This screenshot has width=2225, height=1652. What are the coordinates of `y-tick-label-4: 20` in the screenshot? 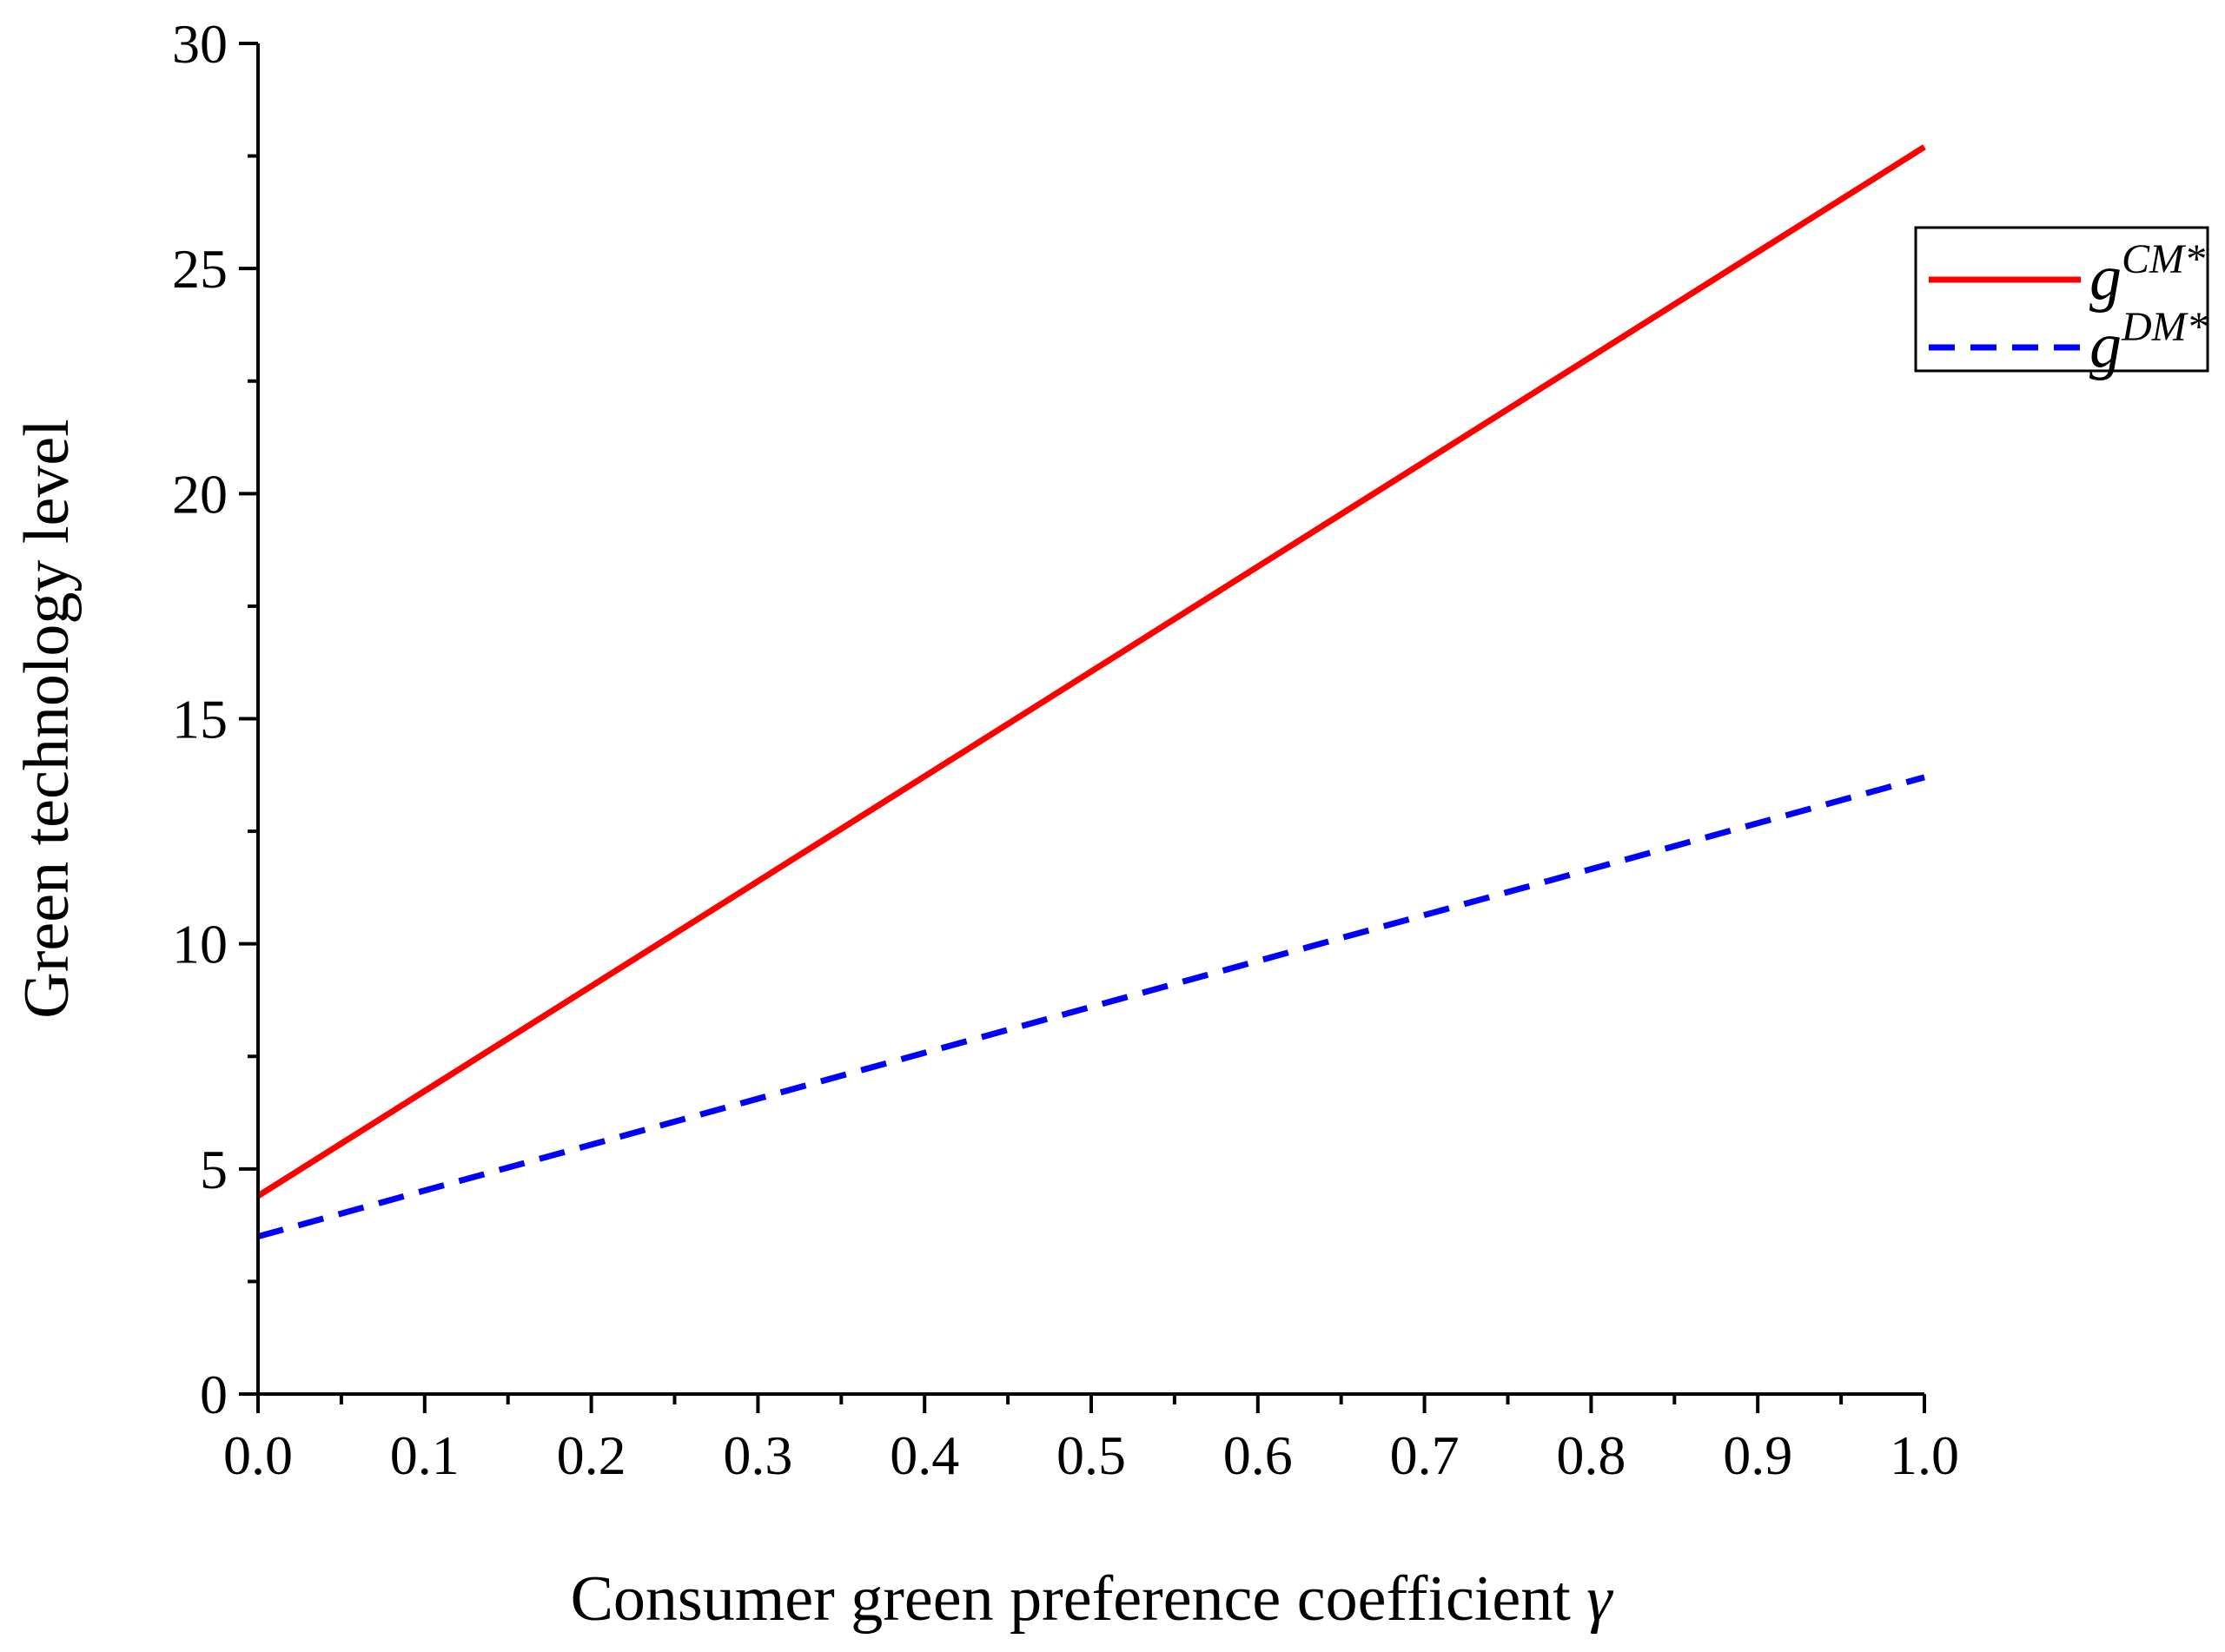 It's located at (200, 494).